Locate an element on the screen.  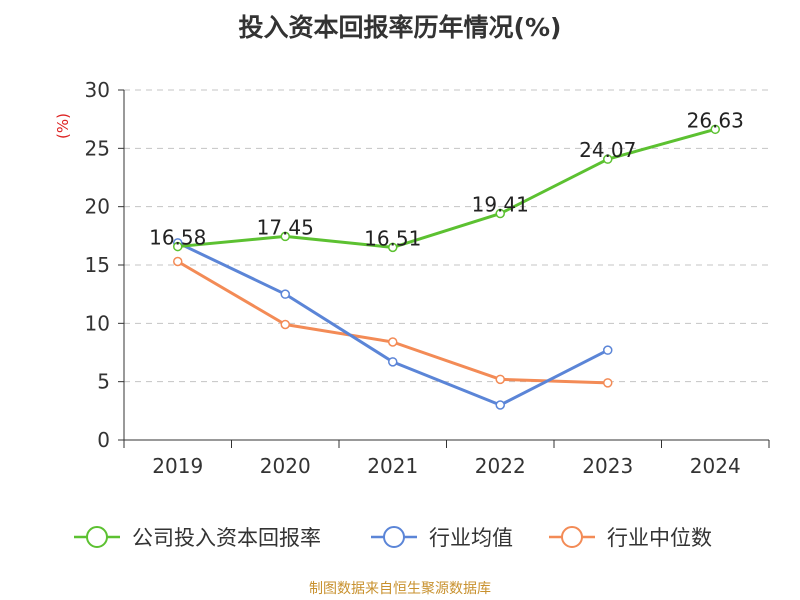
data-label: 26.63 is located at coordinates (715, 120).